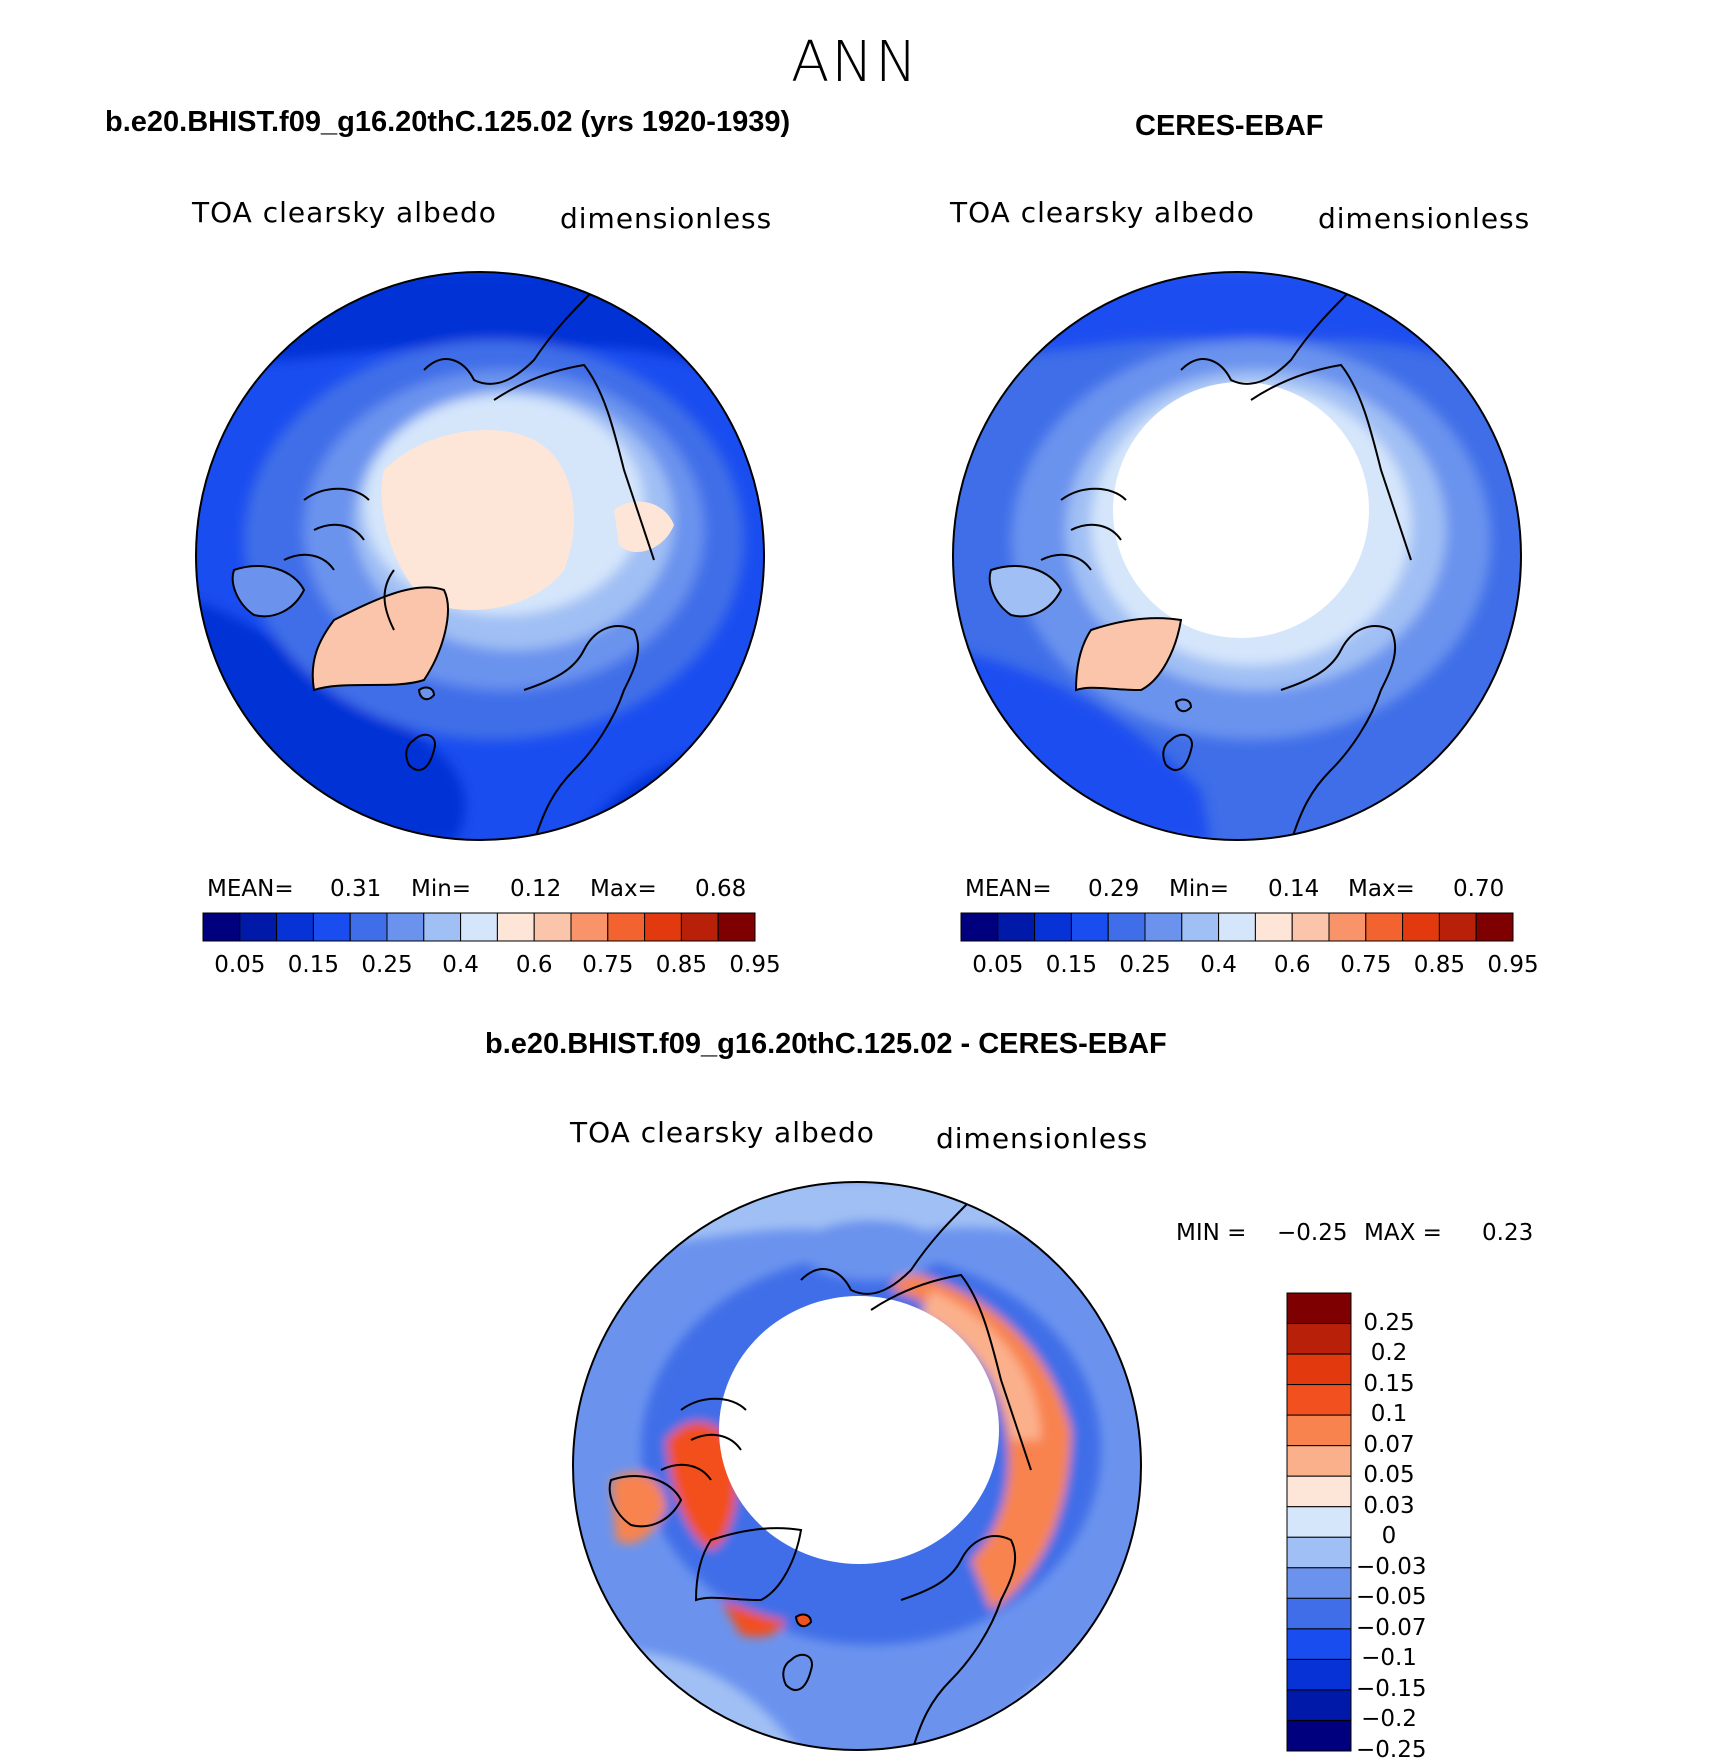 The image size is (1710, 1763). I want to click on model-colorbar-tick-label: 0.95, so click(755, 965).